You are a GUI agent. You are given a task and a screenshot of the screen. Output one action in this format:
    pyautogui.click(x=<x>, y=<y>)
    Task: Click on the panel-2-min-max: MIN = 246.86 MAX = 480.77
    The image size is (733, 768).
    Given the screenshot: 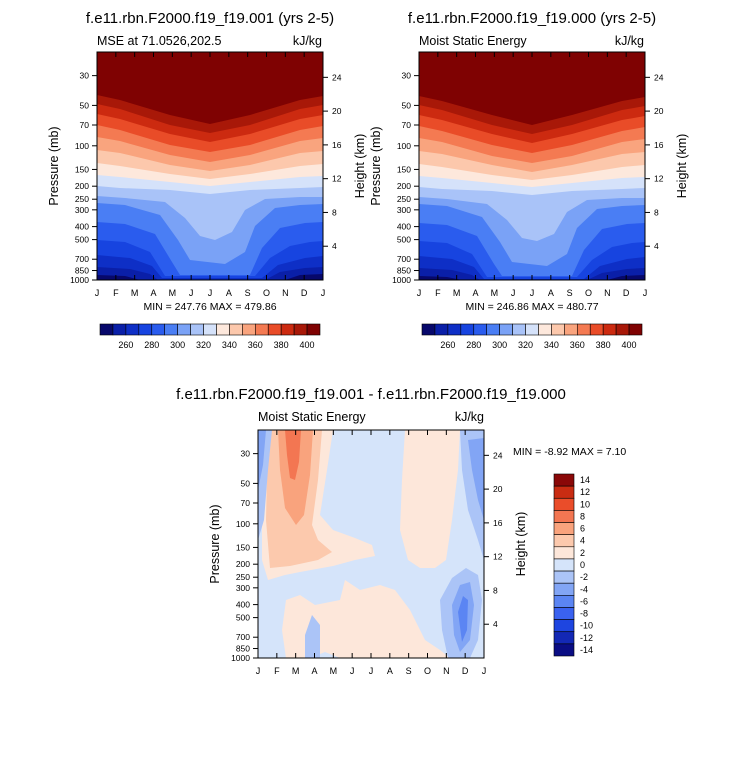 What is the action you would take?
    pyautogui.click(x=531, y=307)
    